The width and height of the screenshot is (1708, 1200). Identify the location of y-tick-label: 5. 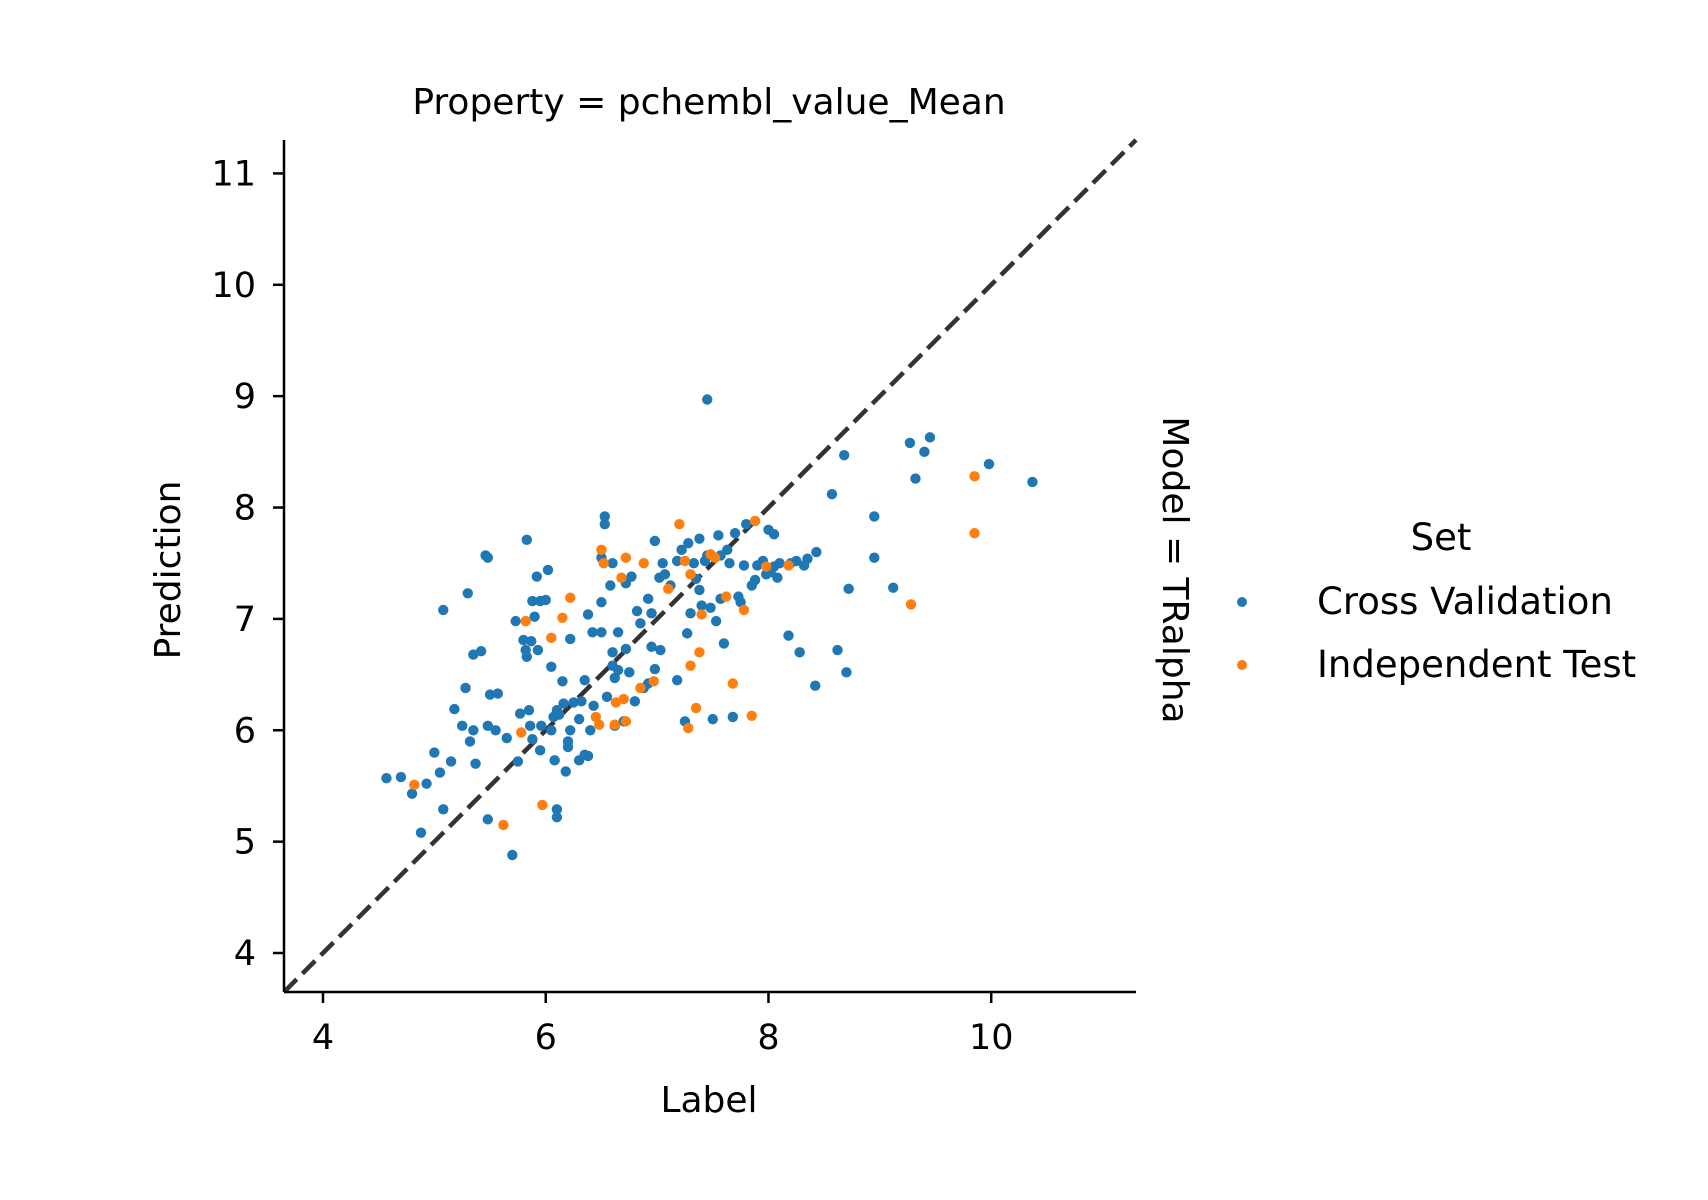
(245, 843).